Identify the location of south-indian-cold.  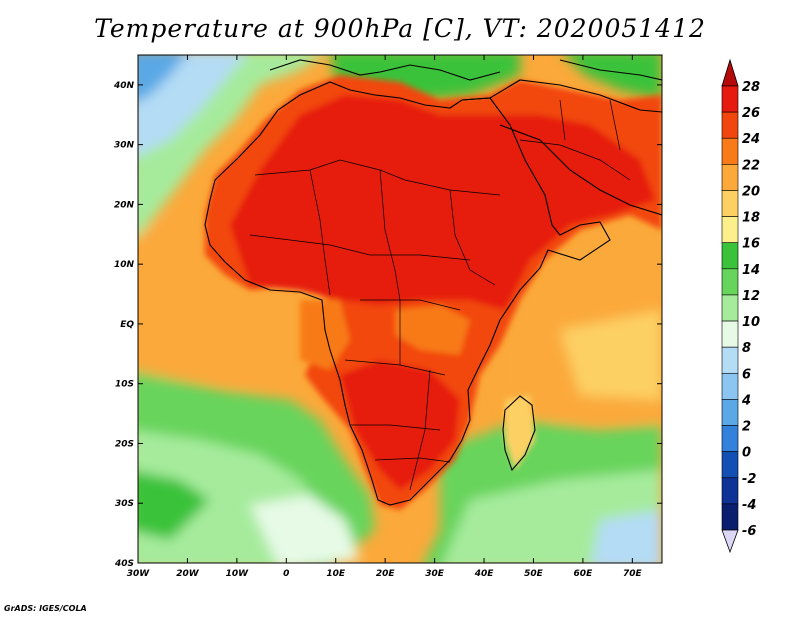
(626, 536).